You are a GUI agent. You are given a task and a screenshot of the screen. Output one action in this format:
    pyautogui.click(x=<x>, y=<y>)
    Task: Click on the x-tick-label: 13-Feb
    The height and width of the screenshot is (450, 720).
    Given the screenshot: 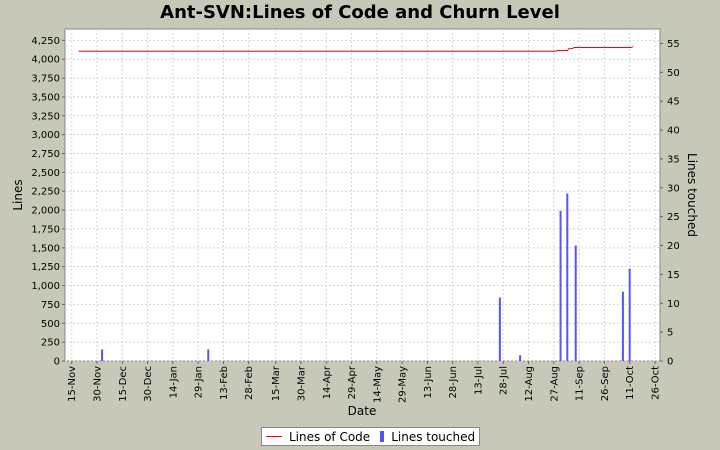 What is the action you would take?
    pyautogui.click(x=224, y=383)
    